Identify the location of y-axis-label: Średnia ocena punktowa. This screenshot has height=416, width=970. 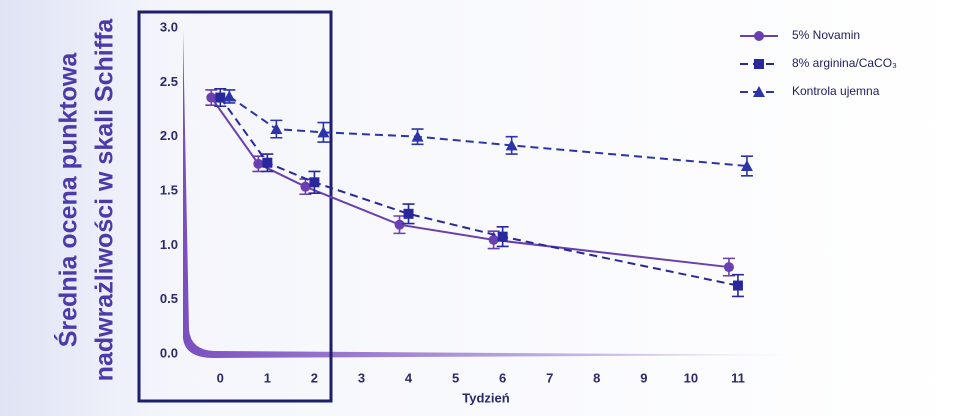
(68, 200).